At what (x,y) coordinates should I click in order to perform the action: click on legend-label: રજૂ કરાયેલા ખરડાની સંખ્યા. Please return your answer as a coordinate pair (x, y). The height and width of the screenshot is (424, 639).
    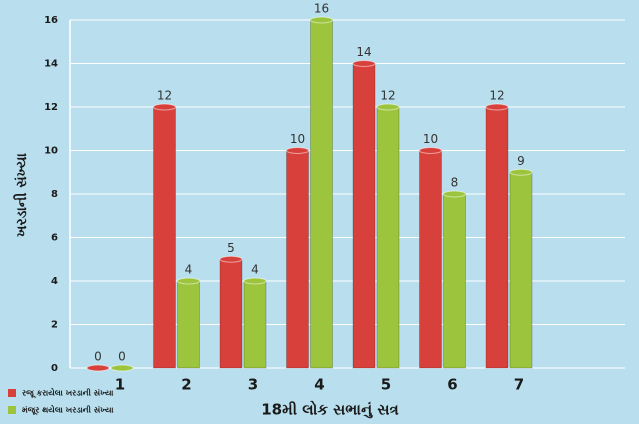
    Looking at the image, I should click on (68, 392).